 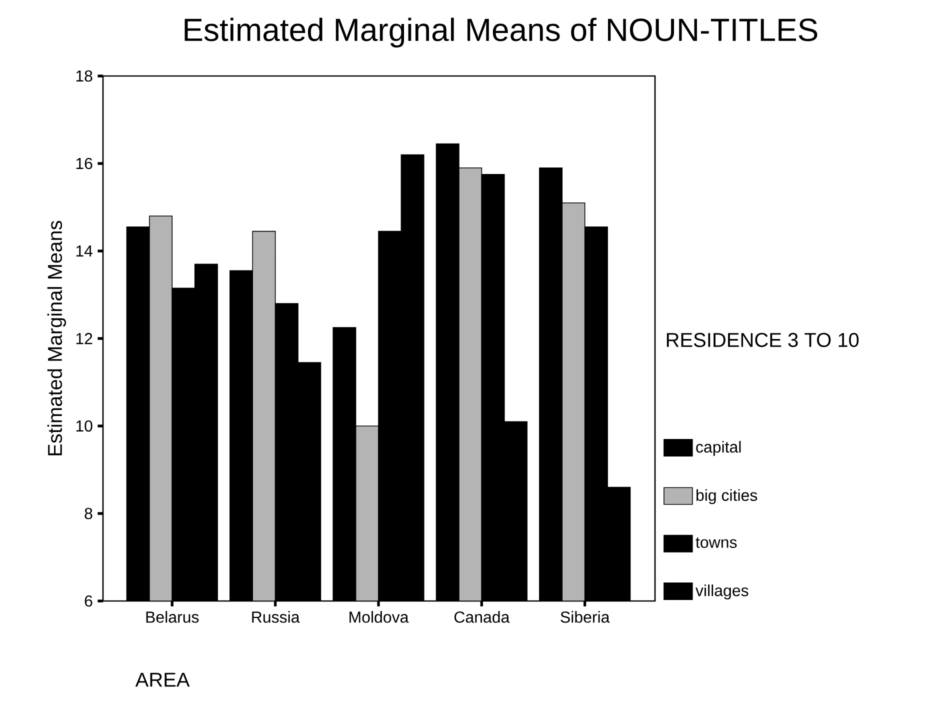 What do you see at coordinates (716, 542) in the screenshot?
I see `legend-label: towns` at bounding box center [716, 542].